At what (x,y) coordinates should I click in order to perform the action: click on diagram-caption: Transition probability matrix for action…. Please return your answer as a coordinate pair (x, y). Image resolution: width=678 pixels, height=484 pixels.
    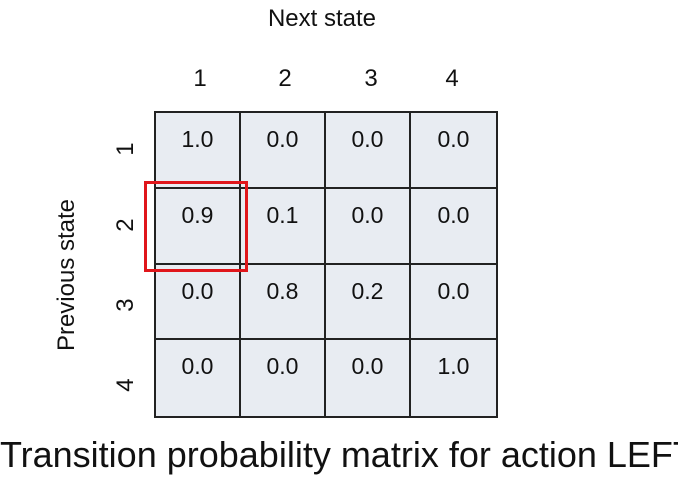
    Looking at the image, I should click on (339, 454).